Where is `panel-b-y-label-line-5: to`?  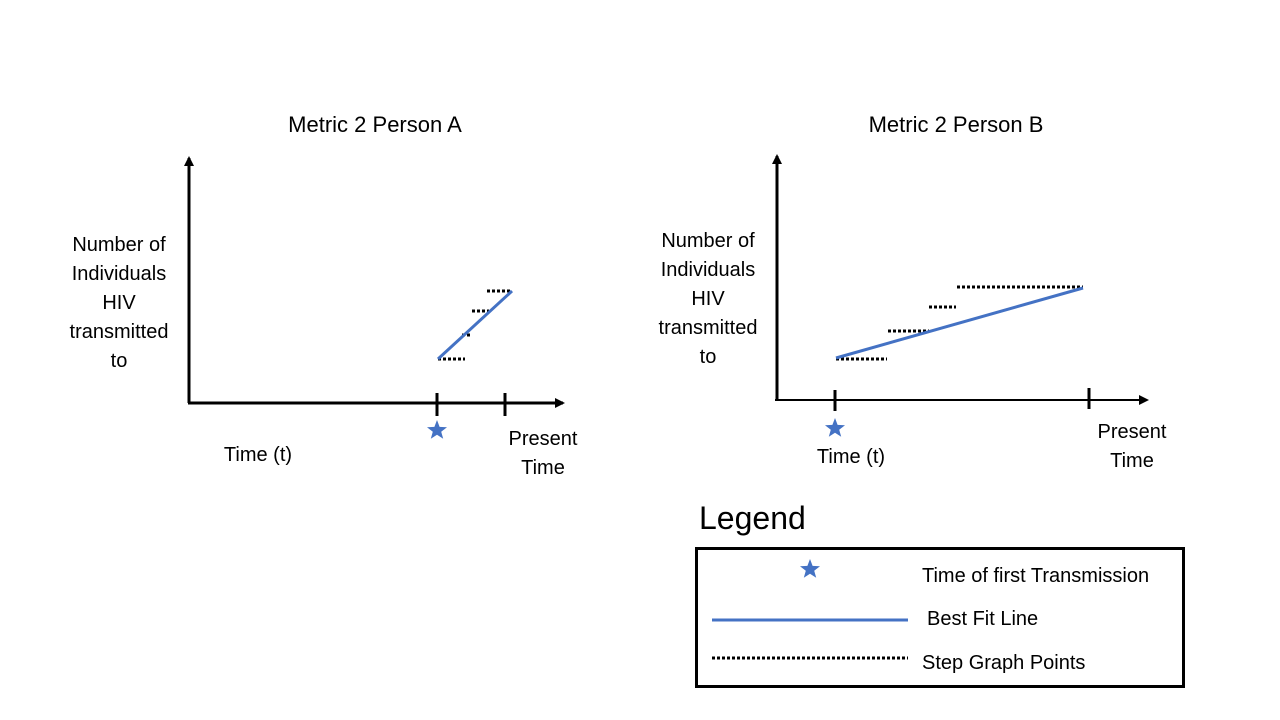
panel-b-y-label-line-5: to is located at coordinates (708, 357).